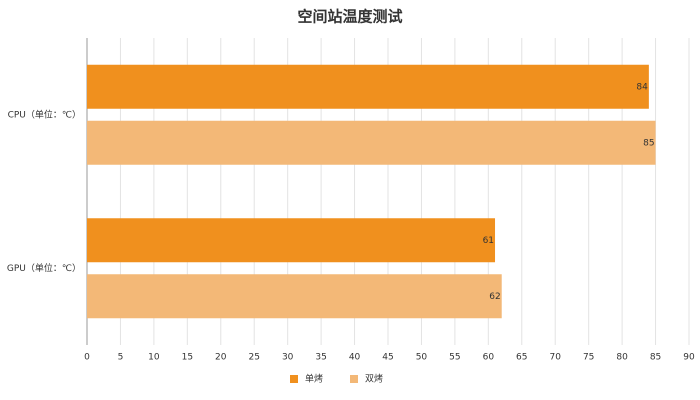 The width and height of the screenshot is (700, 400). I want to click on x-tick-label: 5, so click(121, 358).